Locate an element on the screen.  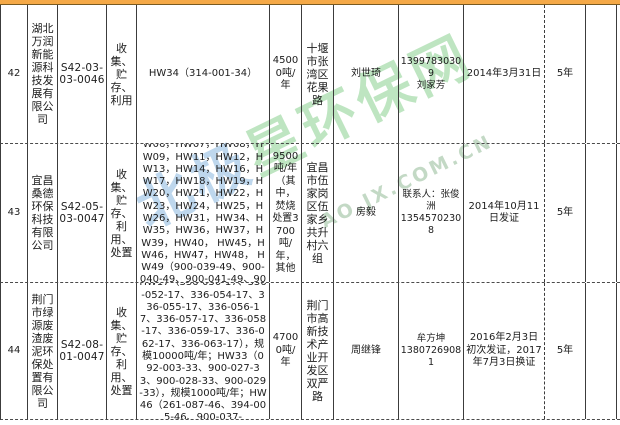
company-name-cell: 湖北万润新能源科技发展有限公司 is located at coordinates (43, 74).